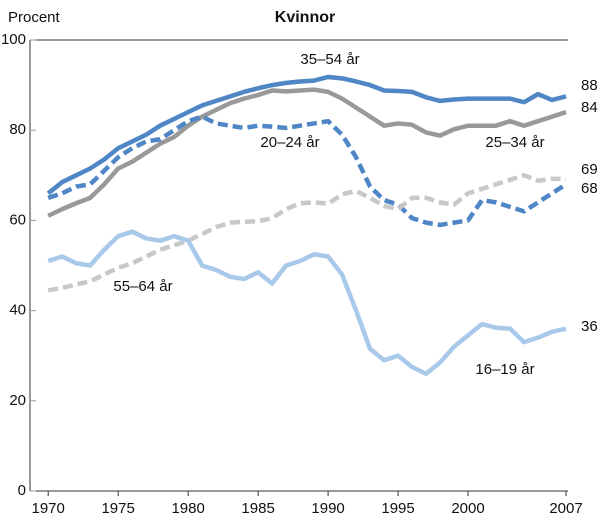  Describe the element at coordinates (17, 219) in the screenshot. I see `y-tick-label: 60` at that location.